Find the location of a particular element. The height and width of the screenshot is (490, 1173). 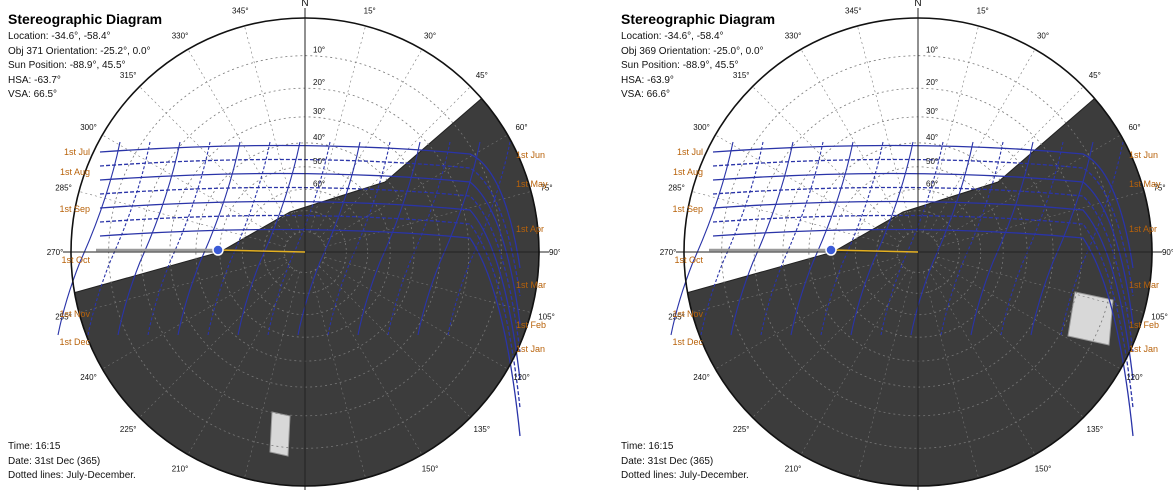

time-text: Time: 16:15 is located at coordinates (34, 446).